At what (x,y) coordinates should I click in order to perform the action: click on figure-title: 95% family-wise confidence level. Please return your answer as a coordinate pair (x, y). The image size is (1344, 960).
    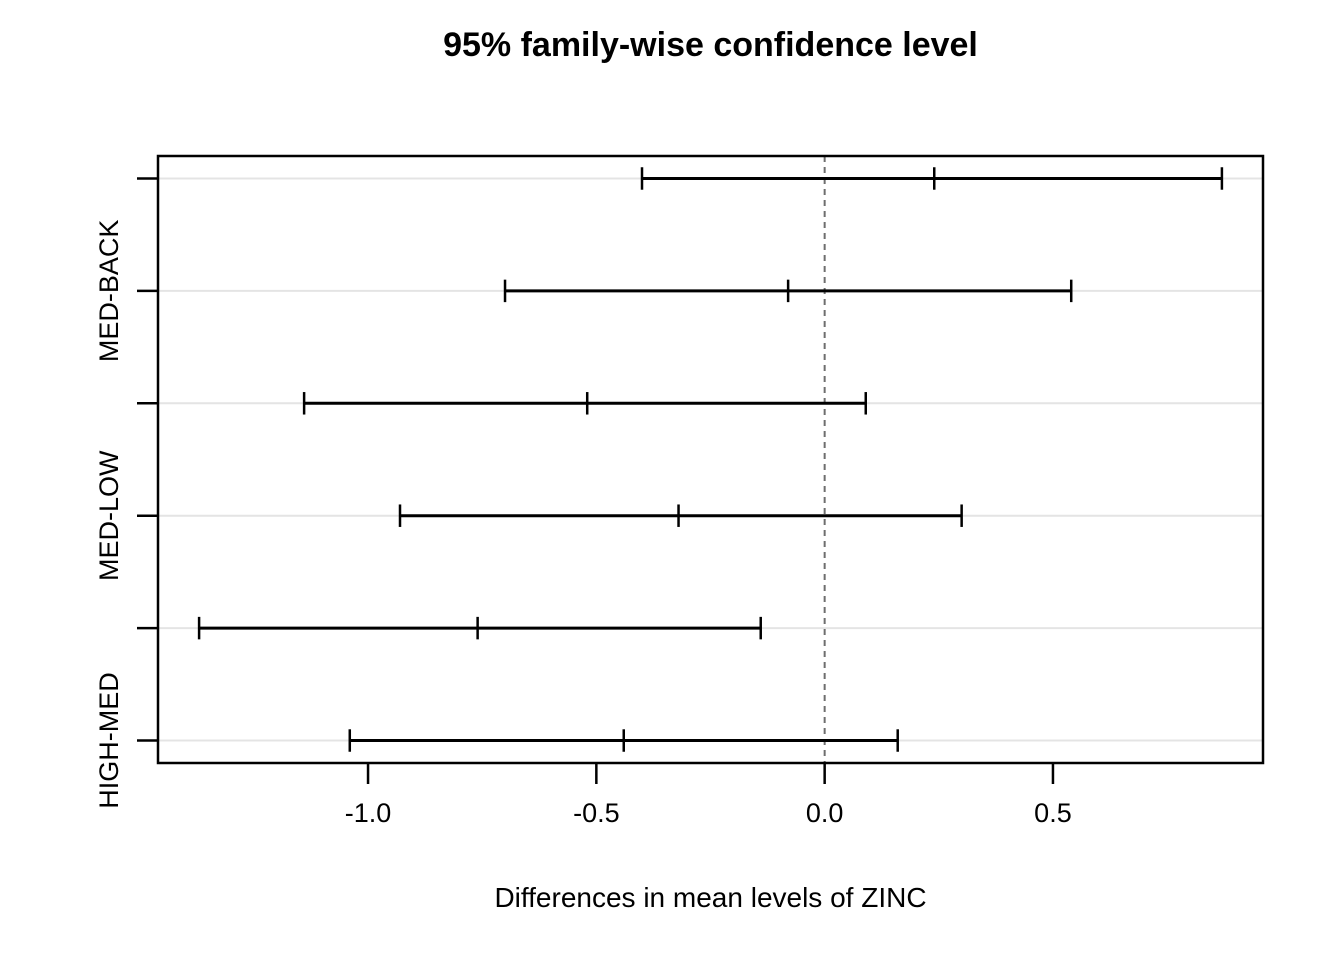
    Looking at the image, I should click on (710, 45).